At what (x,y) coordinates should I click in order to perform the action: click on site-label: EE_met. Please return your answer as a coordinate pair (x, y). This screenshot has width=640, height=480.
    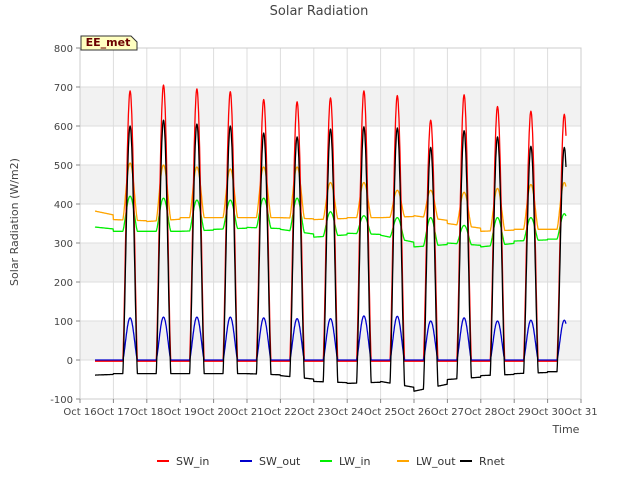
    Looking at the image, I should click on (108, 42).